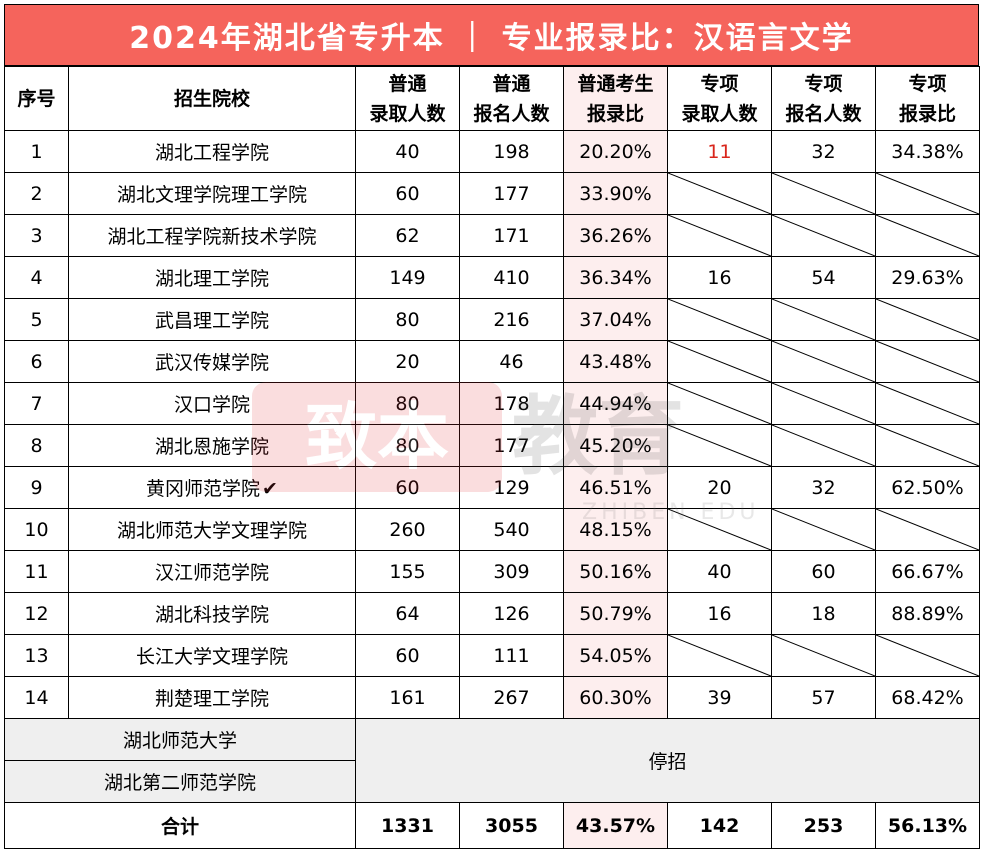  What do you see at coordinates (211, 363) in the screenshot?
I see `school-name: 武汉传媒学院` at bounding box center [211, 363].